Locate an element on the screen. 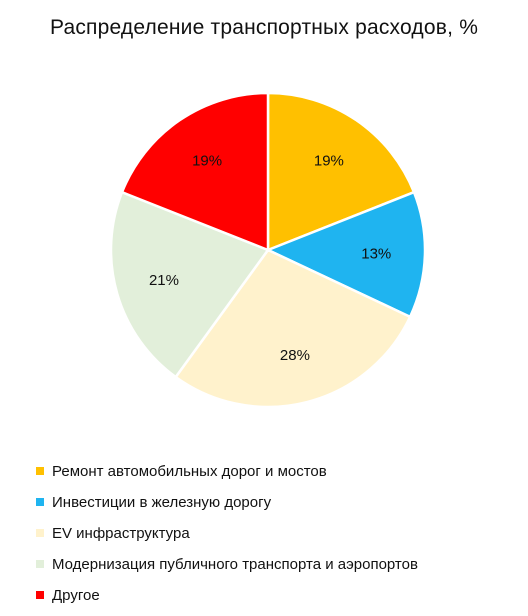 This screenshot has height=616, width=528. pie-slice-label-5: 19% is located at coordinates (207, 160).